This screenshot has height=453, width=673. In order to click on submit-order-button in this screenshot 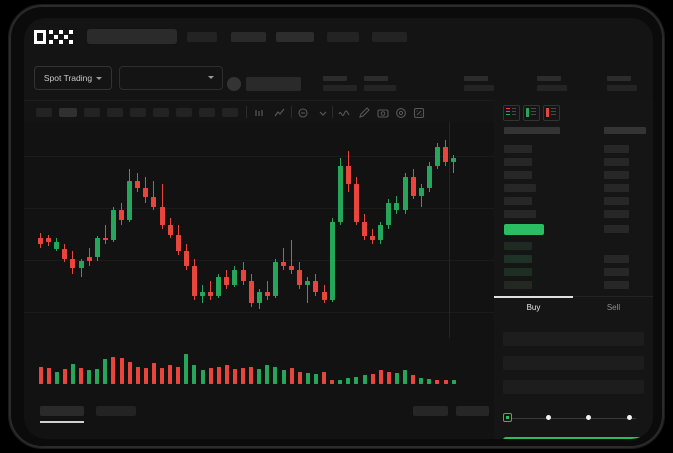, I will do `click(573, 438)`.